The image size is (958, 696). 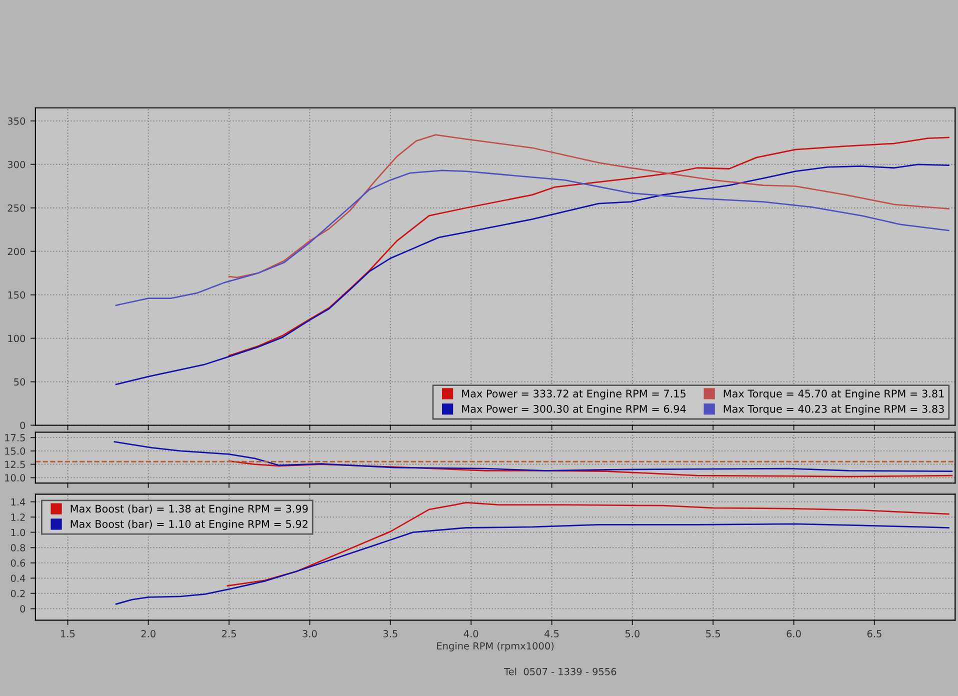 I want to click on legend-label: Max Power = 333.72 at Engine RPM = 7.15, so click(x=574, y=394).